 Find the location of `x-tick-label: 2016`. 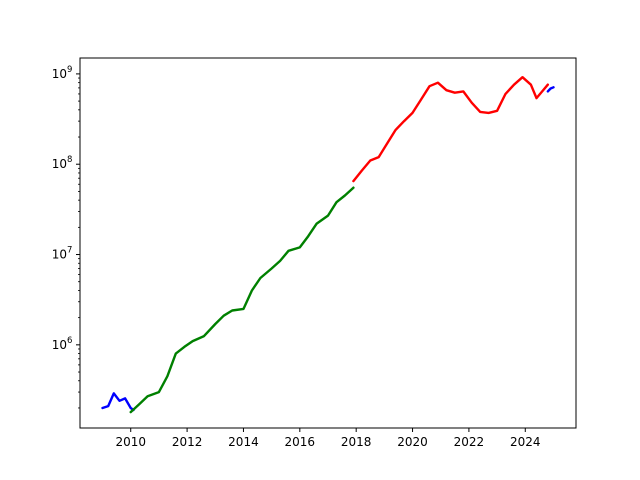

x-tick-label: 2016 is located at coordinates (300, 442).